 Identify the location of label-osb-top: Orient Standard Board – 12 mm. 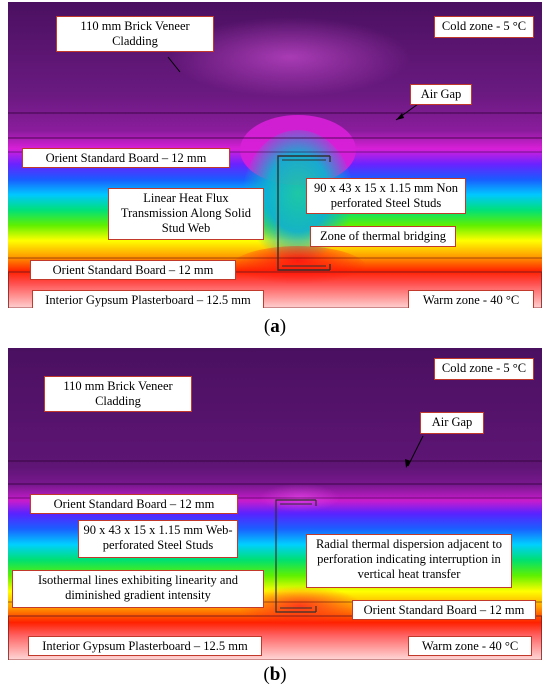
(126, 158).